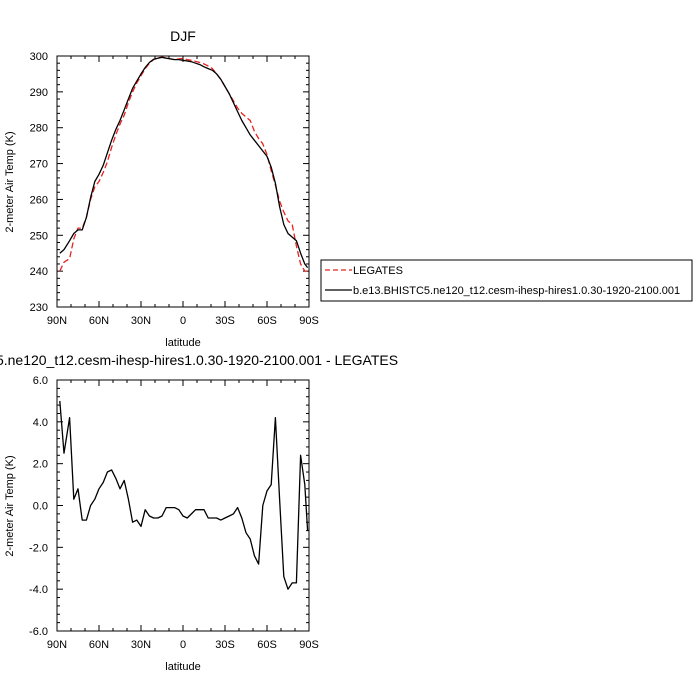 The height and width of the screenshot is (700, 700). I want to click on top-ytick-label: 250, so click(39, 236).